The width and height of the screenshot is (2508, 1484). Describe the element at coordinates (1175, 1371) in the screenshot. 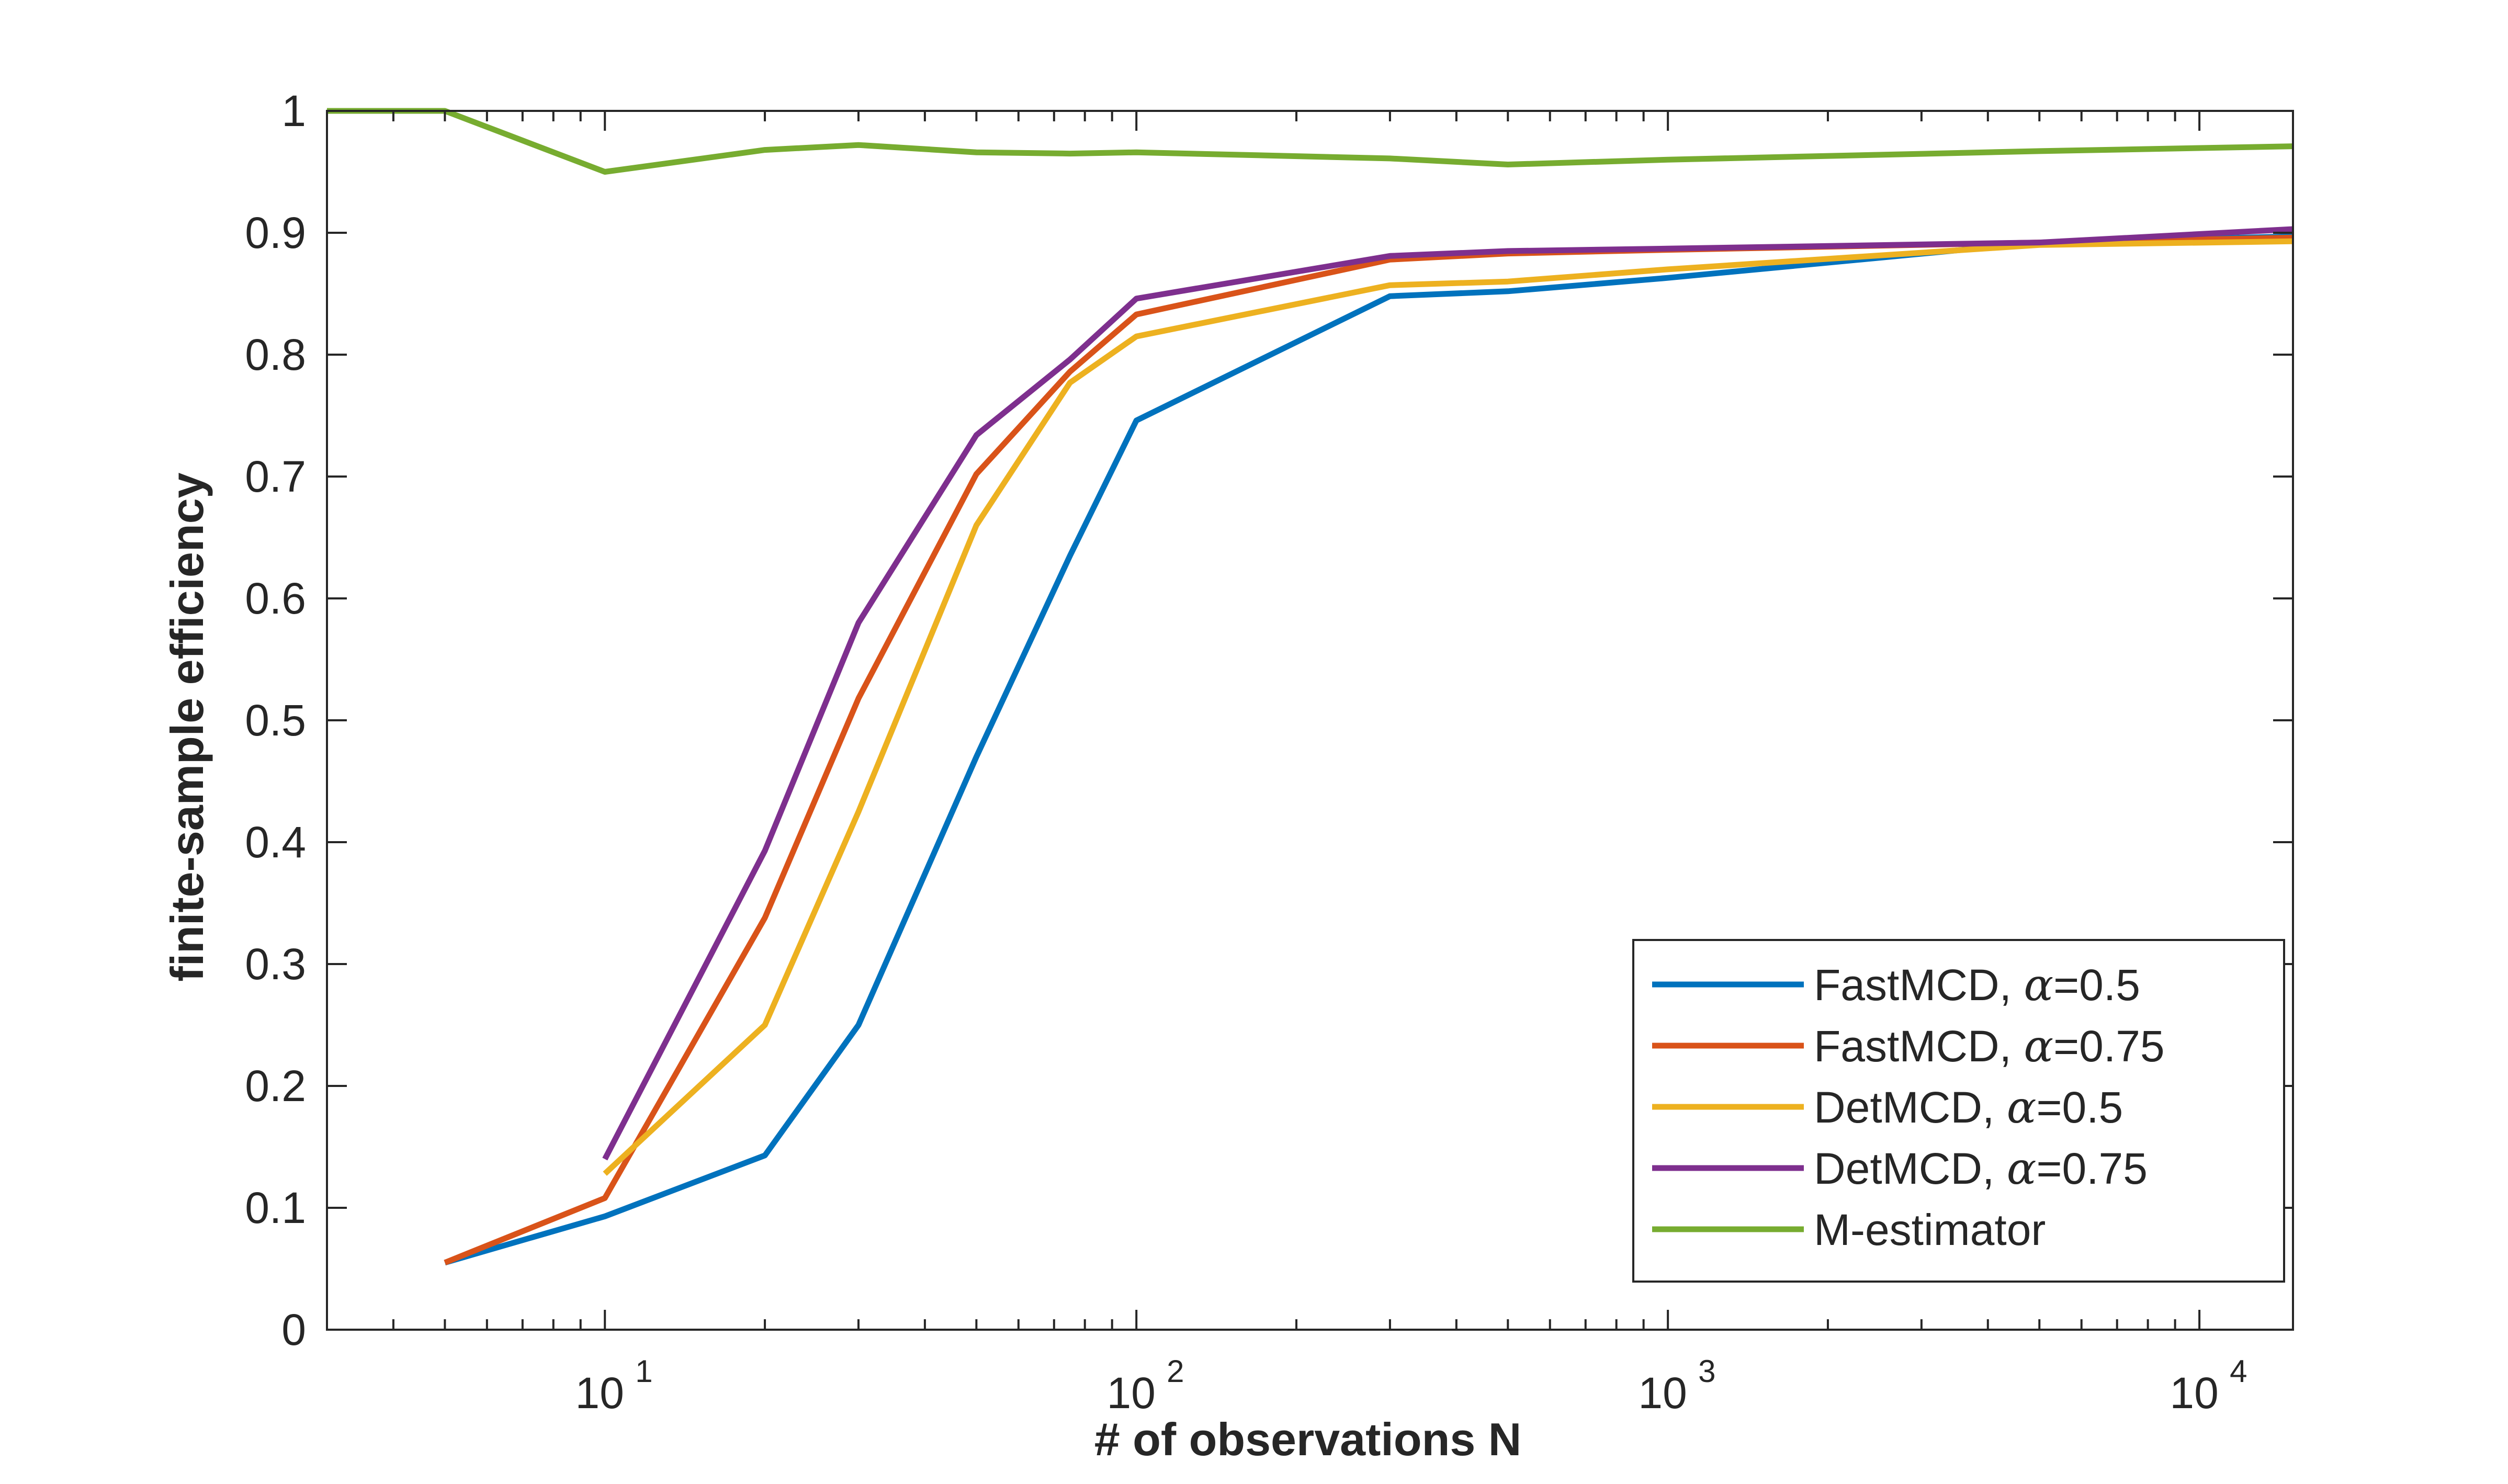

I see `x-tick-exponent: 2` at that location.